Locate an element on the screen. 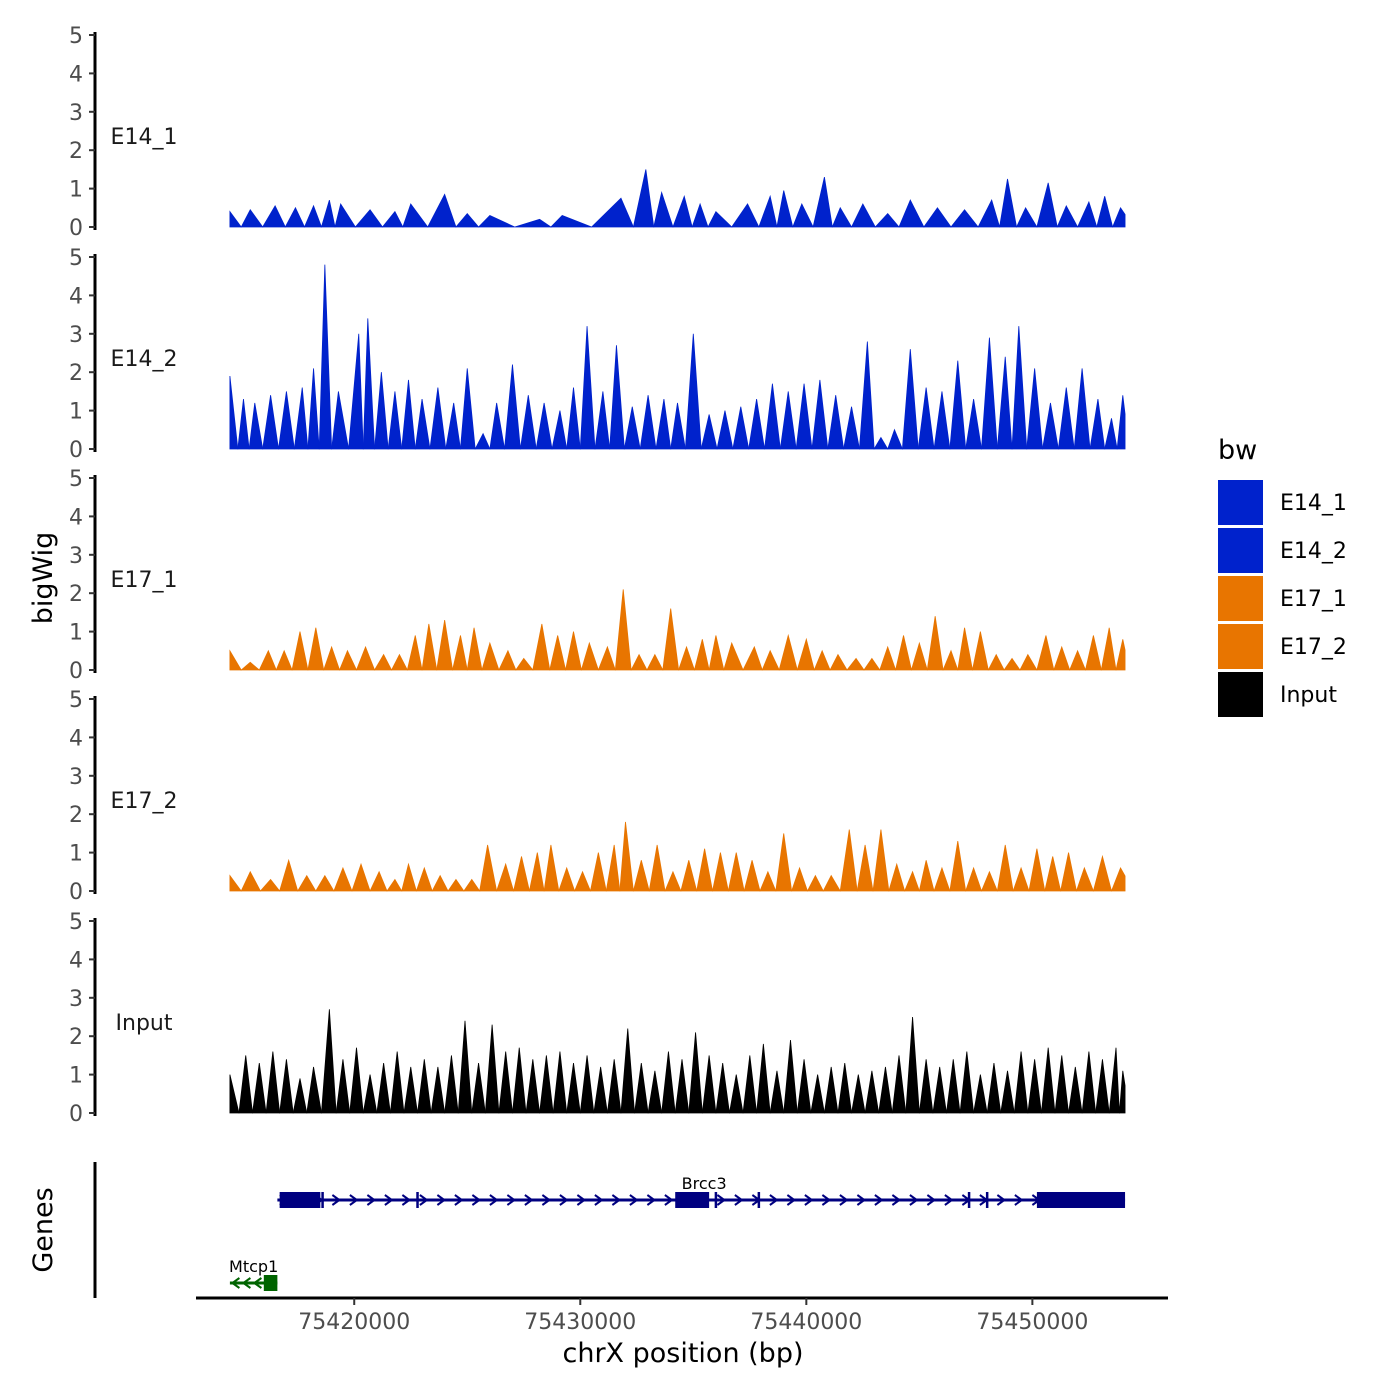 The width and height of the screenshot is (1400, 1400). legend-entry-E14_2: E14_2 is located at coordinates (1282, 550).